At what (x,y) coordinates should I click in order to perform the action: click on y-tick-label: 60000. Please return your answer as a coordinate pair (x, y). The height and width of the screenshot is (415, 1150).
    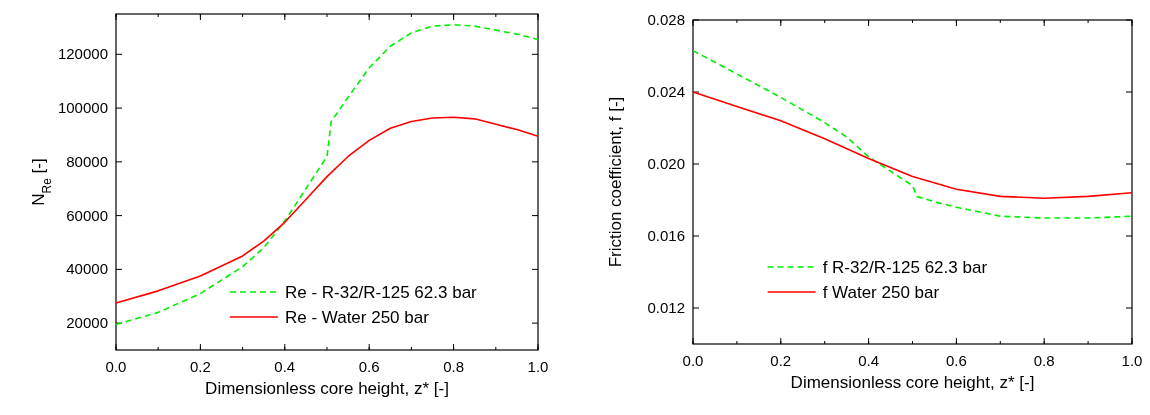
    Looking at the image, I should click on (87, 215).